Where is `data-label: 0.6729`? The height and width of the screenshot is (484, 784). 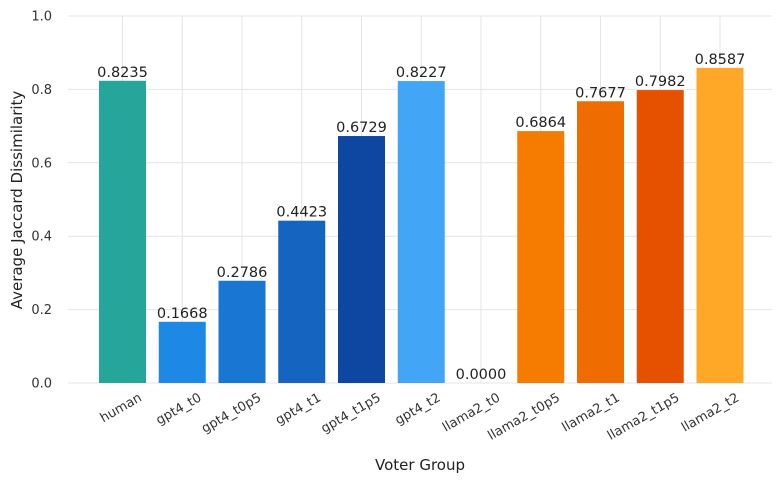 data-label: 0.6729 is located at coordinates (361, 128).